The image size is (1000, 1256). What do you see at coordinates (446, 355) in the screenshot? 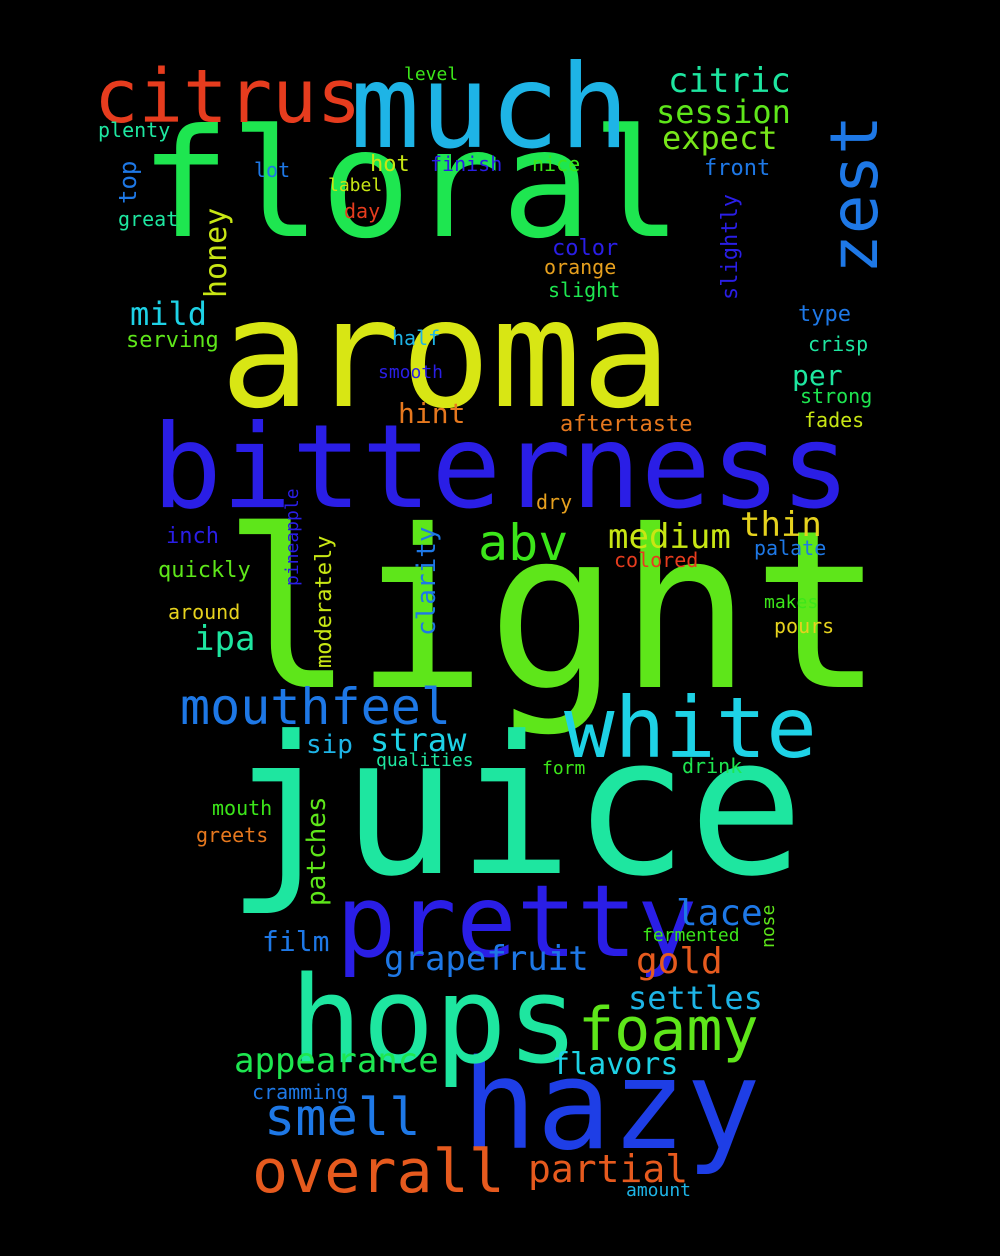
I see `word-aroma: aroma` at bounding box center [446, 355].